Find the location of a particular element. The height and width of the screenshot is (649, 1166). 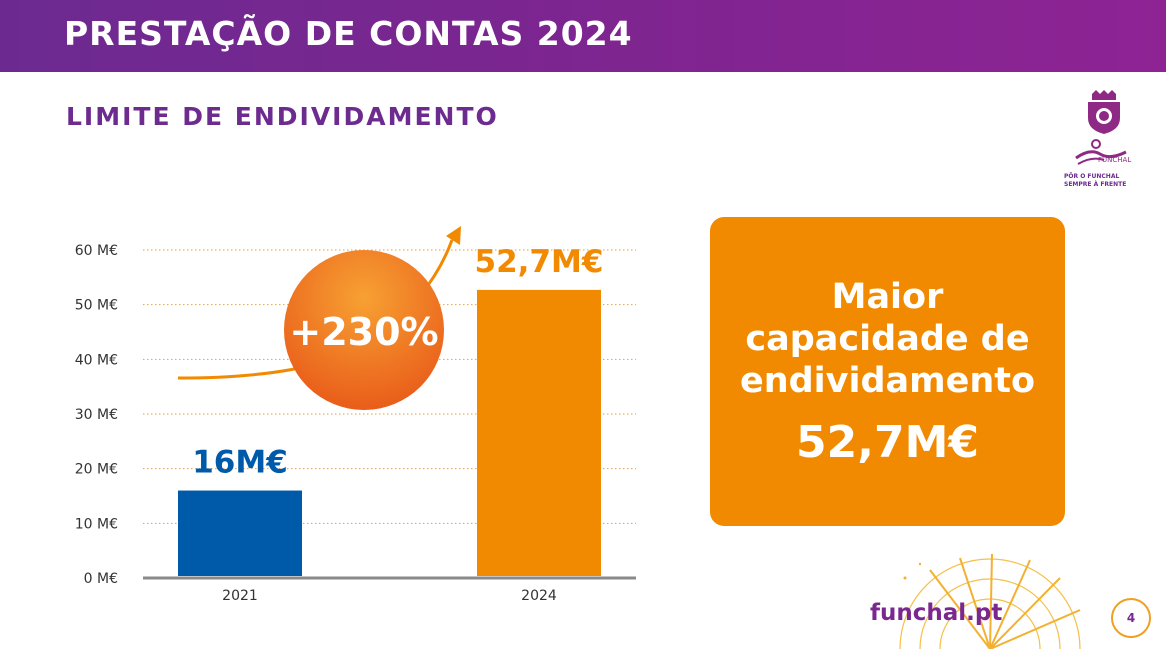

y-tick-label: 40 M€ is located at coordinates (96, 360).